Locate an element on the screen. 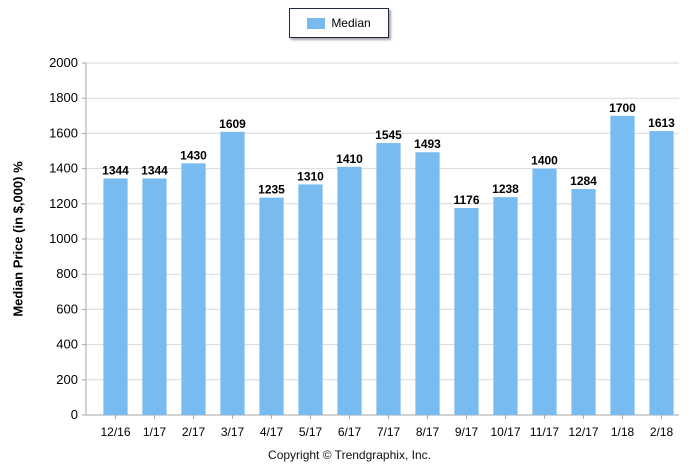  legend-label: Median is located at coordinates (351, 23).